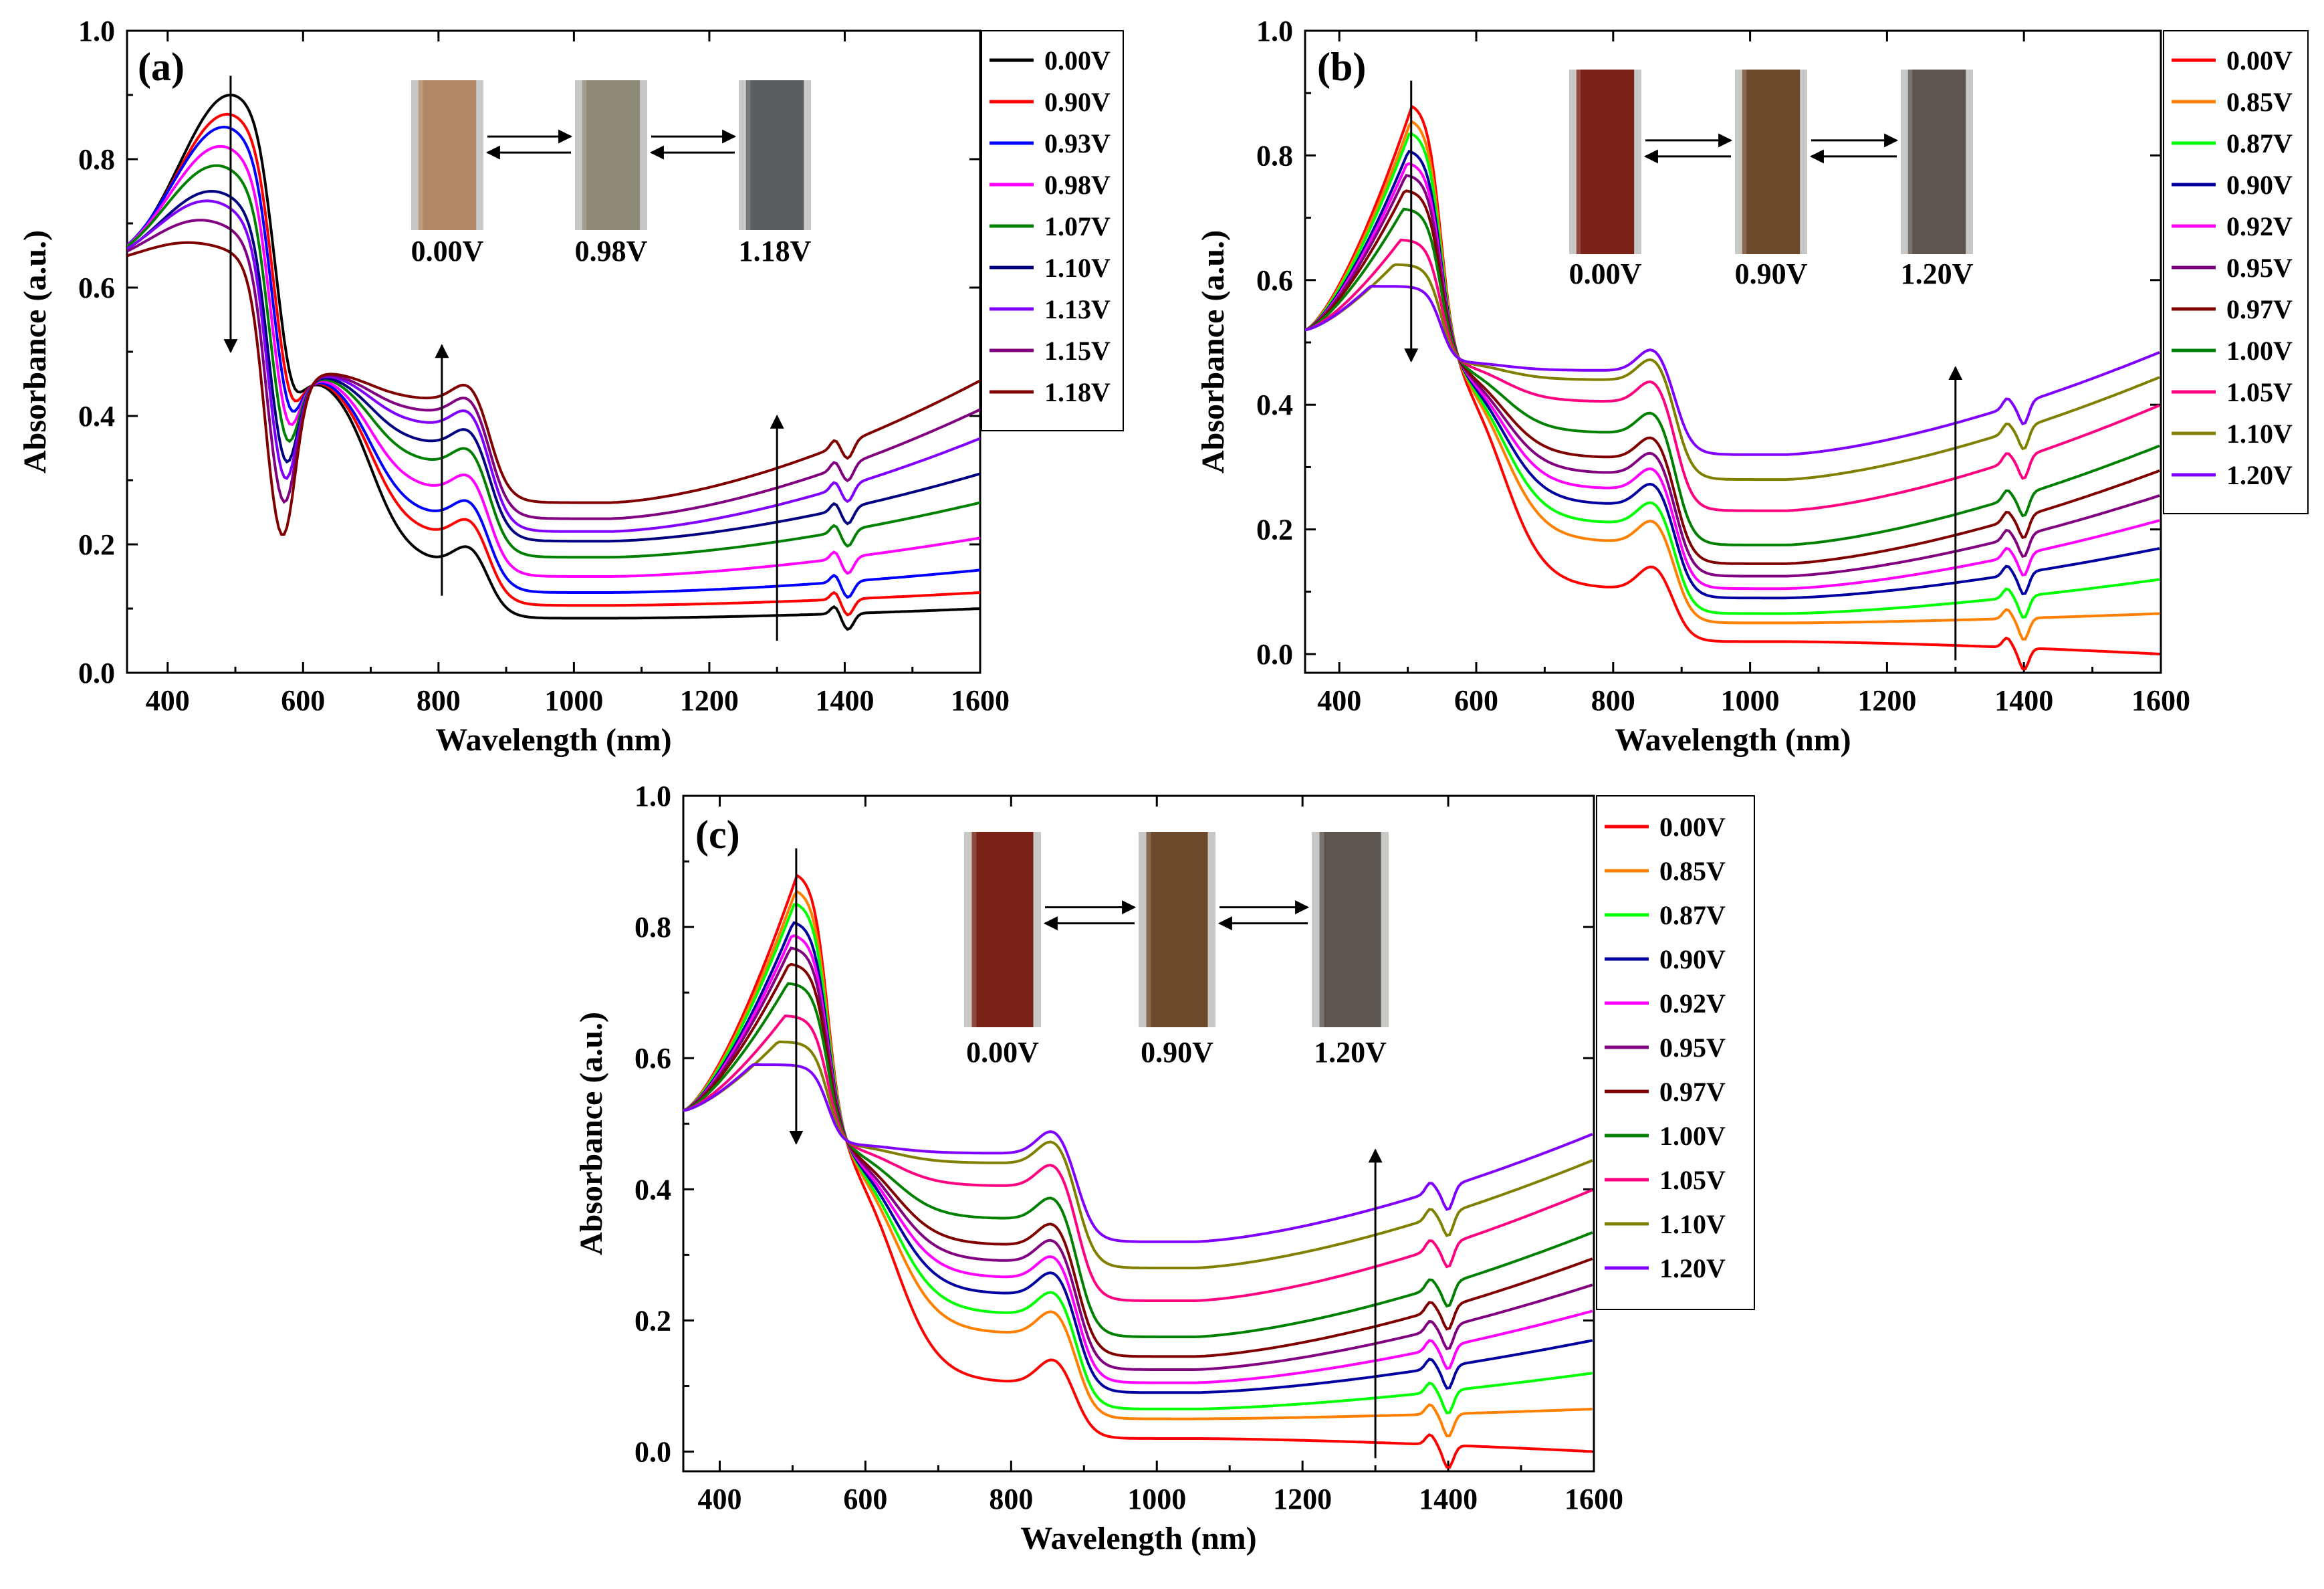 The width and height of the screenshot is (2324, 1589). I want to click on series-line-1.18V, so click(553, 388).